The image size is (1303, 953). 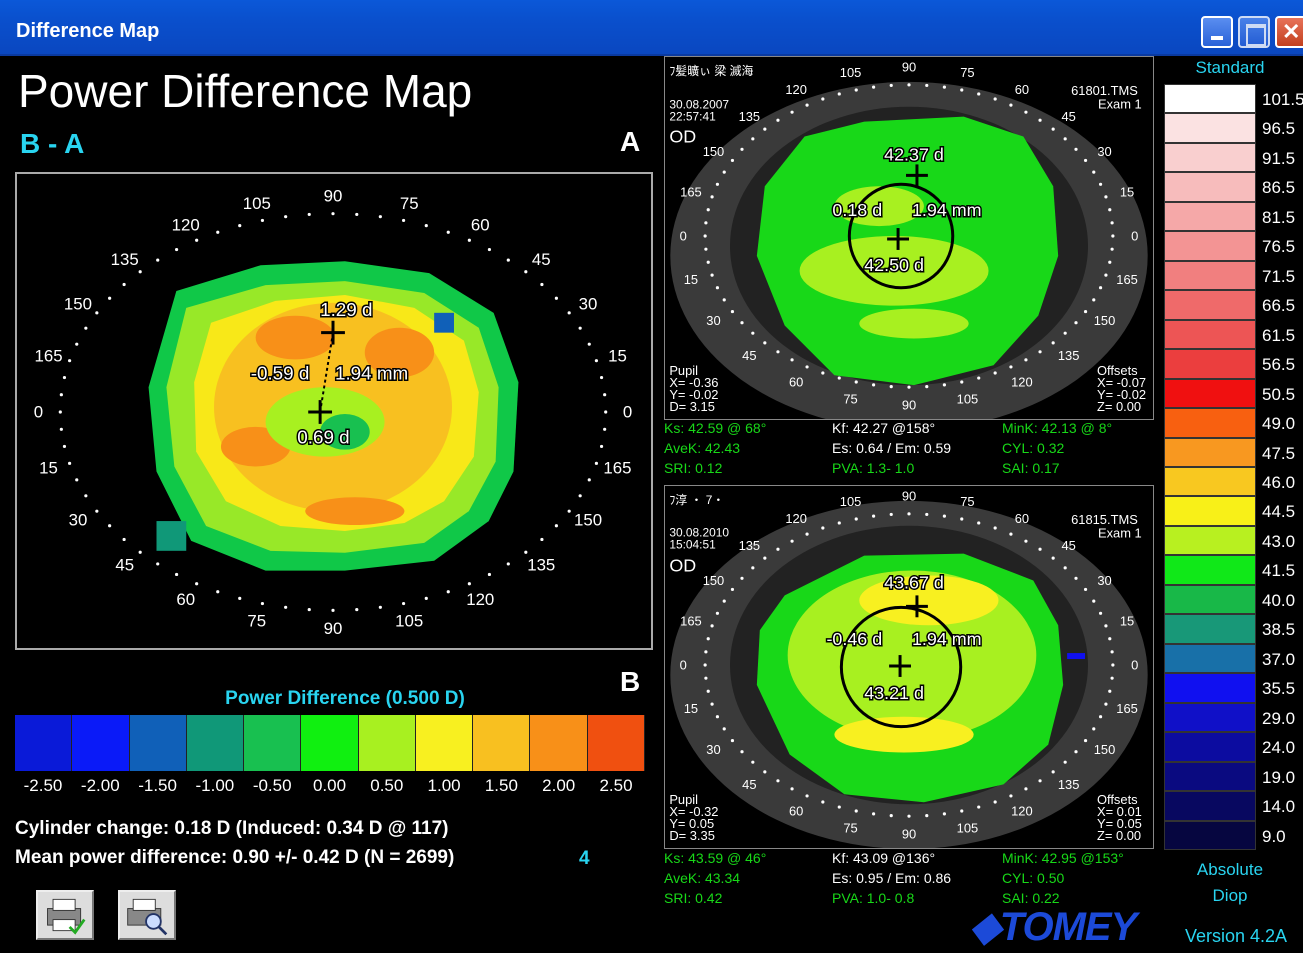 What do you see at coordinates (326, 372) in the screenshot?
I see `apex-markers` at bounding box center [326, 372].